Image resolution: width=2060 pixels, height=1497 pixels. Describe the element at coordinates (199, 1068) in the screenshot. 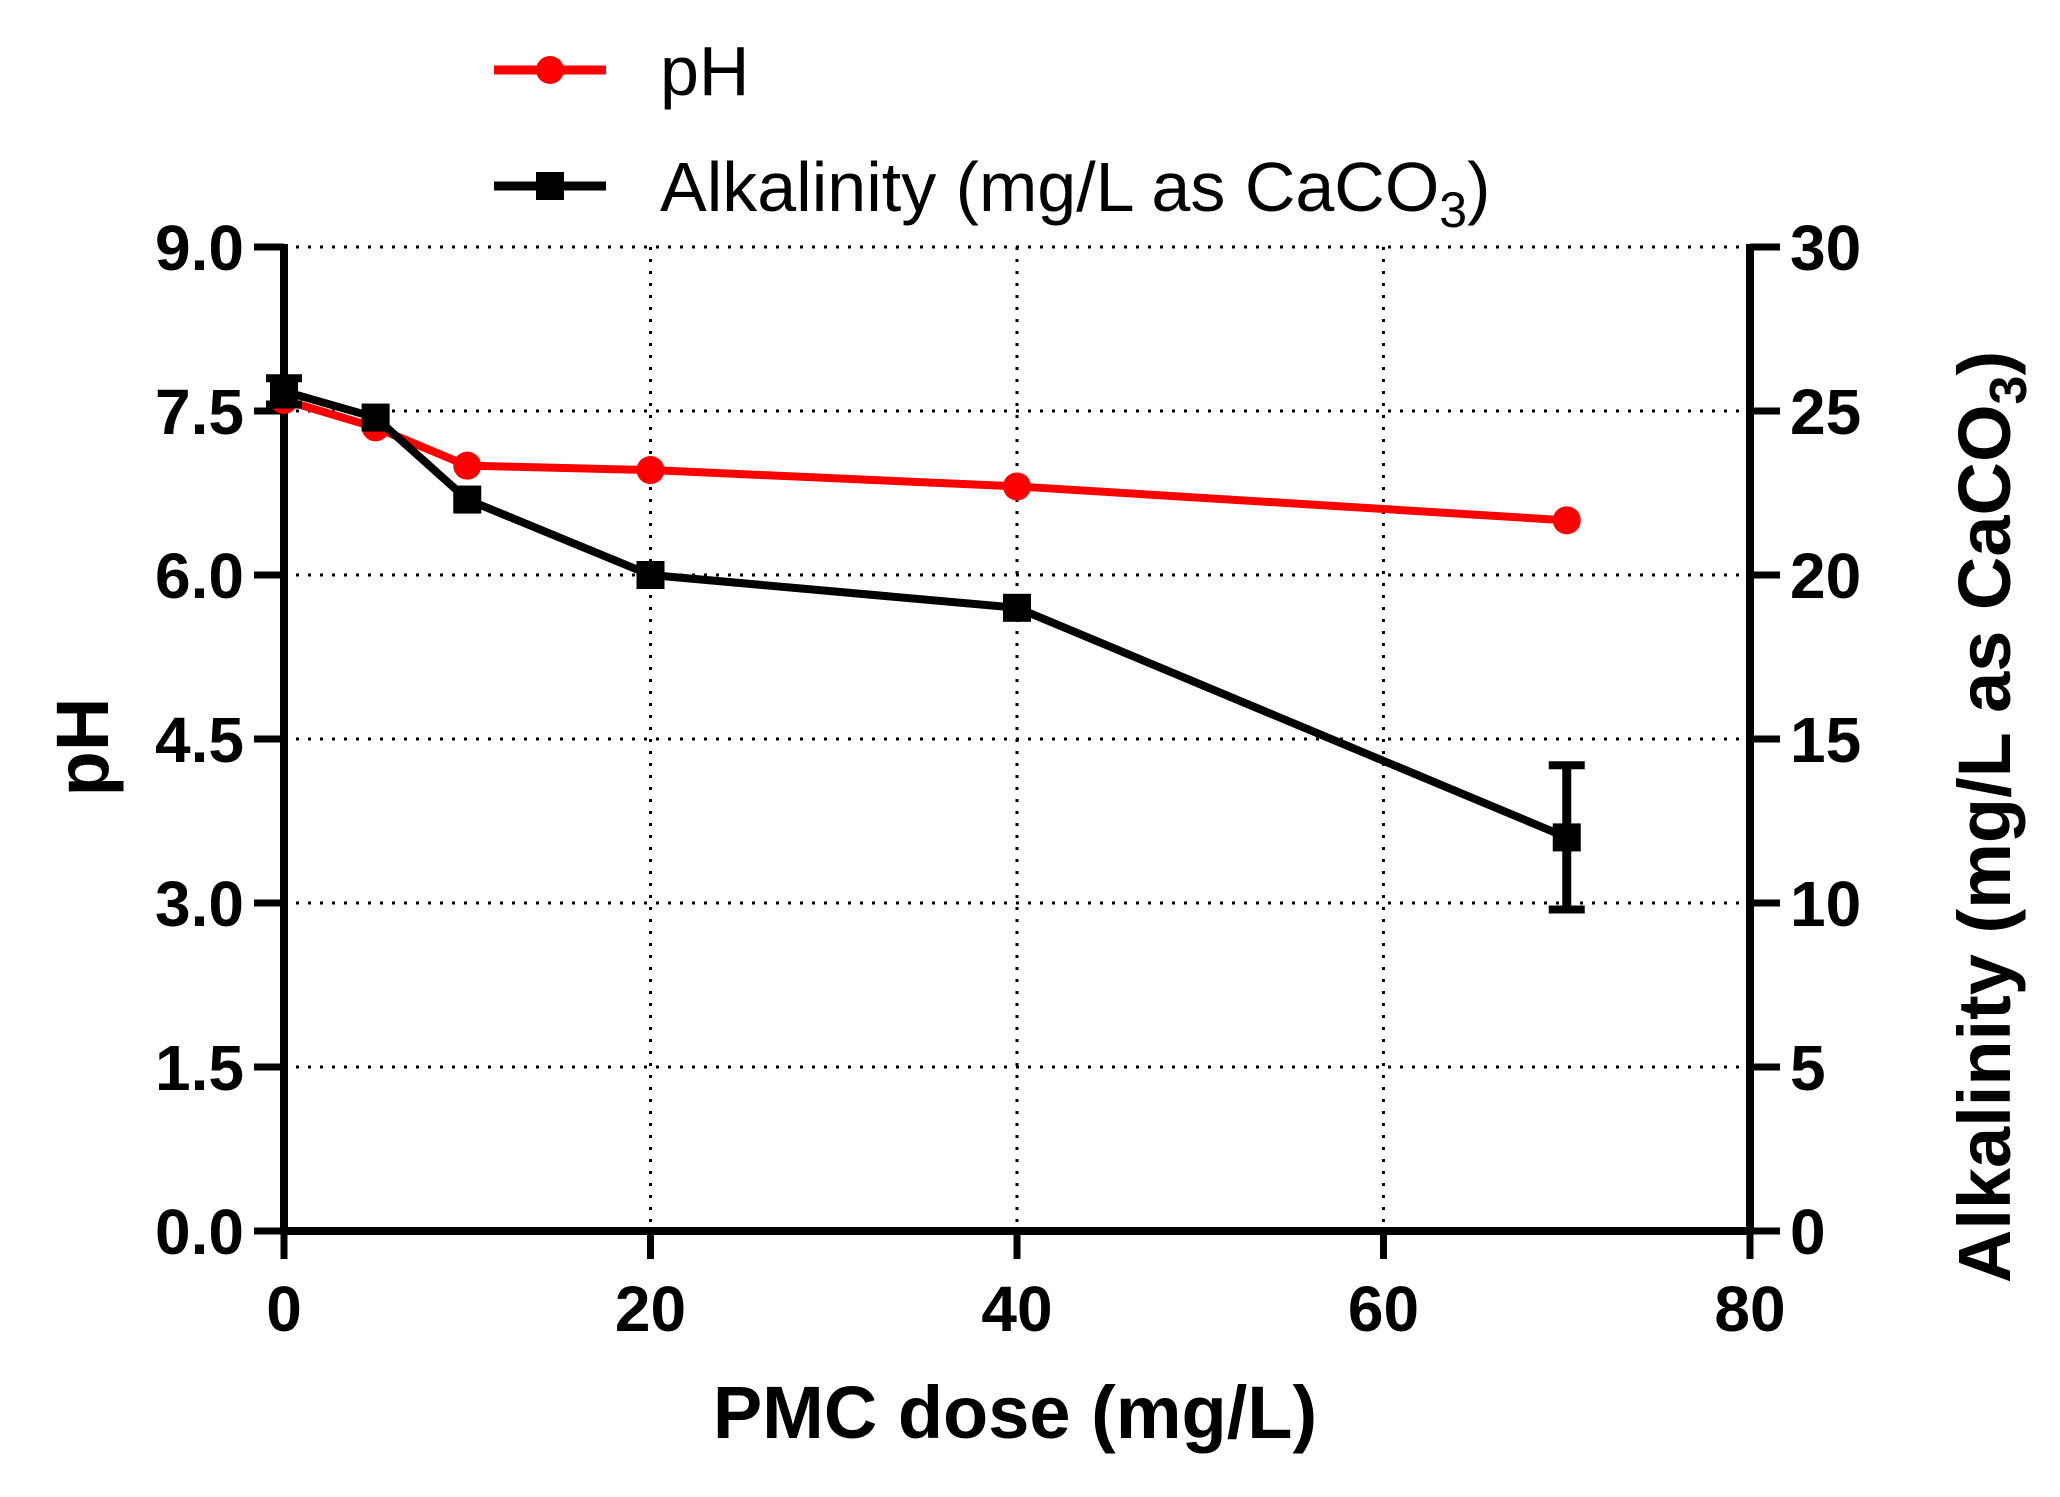

I see `y-tick-label: 1.5` at that location.